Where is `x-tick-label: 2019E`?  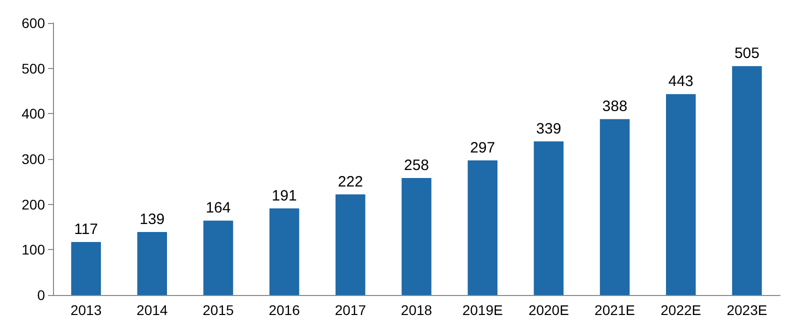
x-tick-label: 2019E is located at coordinates (482, 310).